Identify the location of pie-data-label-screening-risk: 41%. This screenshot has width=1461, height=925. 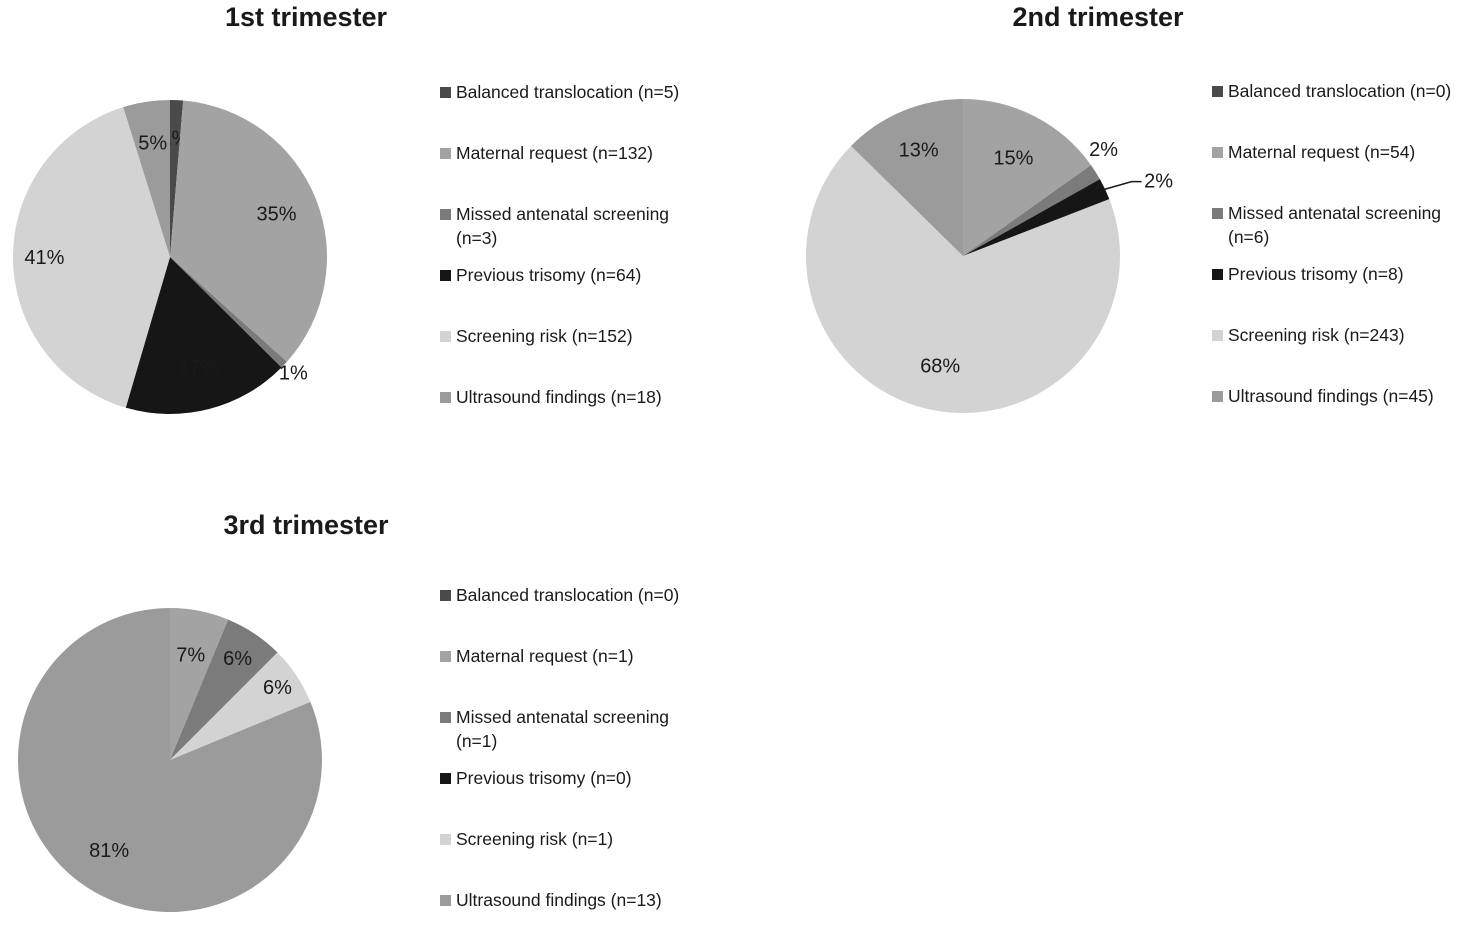
(44, 258).